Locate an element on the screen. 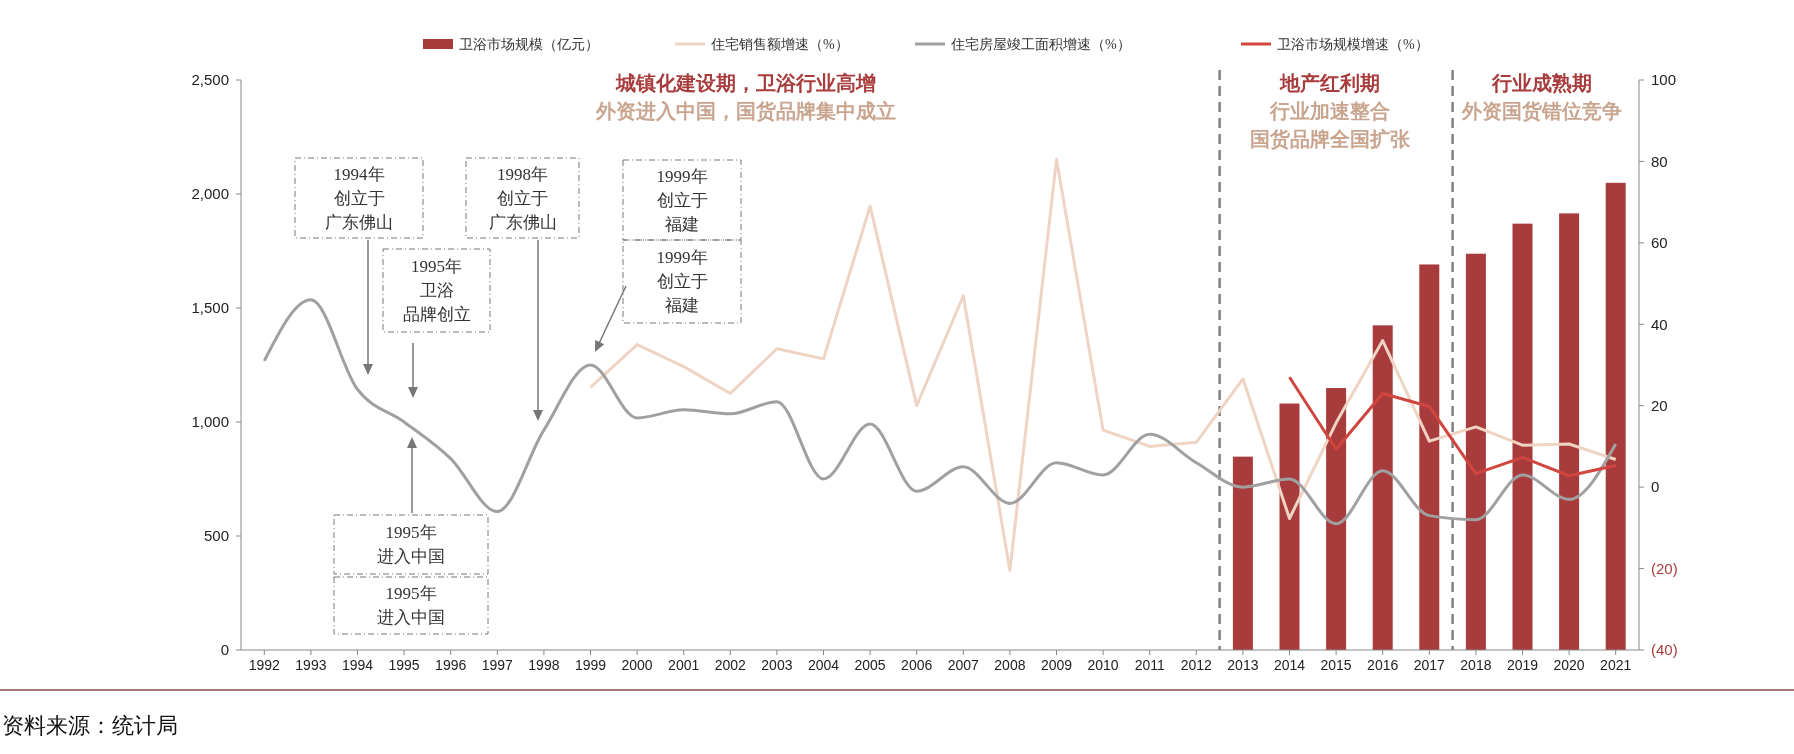 Image resolution: width=1794 pixels, height=754 pixels. x-tick-label: 1993 is located at coordinates (311, 665).